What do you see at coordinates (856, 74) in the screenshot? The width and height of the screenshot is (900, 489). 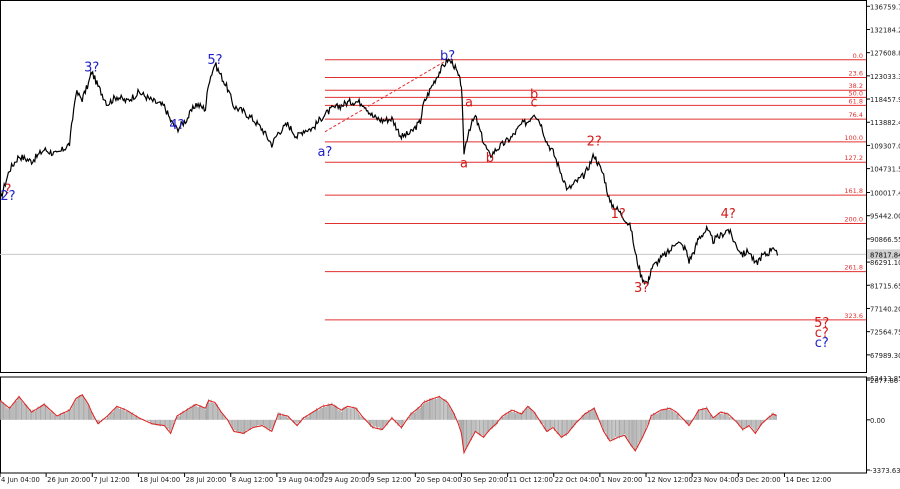 I see `fib-level-label: 23.6` at bounding box center [856, 74].